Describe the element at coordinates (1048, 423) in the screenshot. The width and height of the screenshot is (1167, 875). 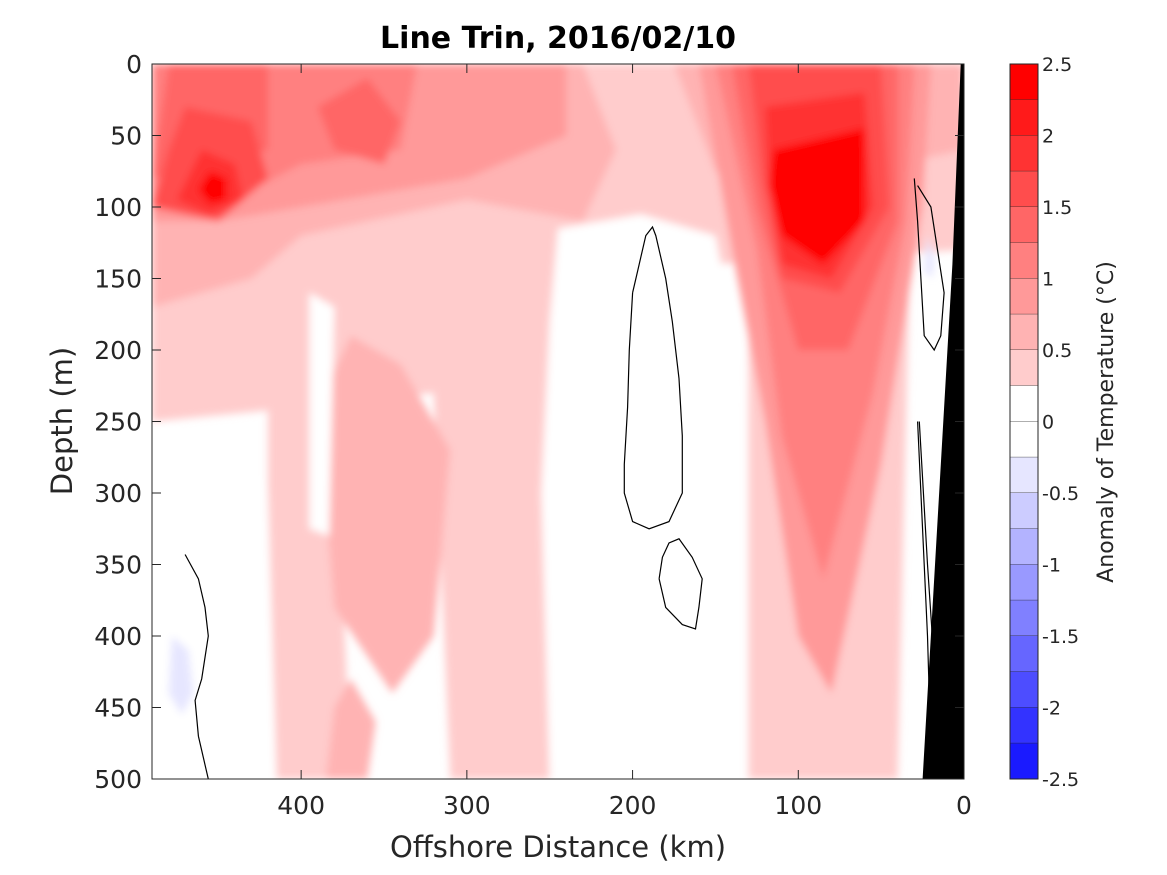
I see `colorbar-tick-label: 0` at that location.